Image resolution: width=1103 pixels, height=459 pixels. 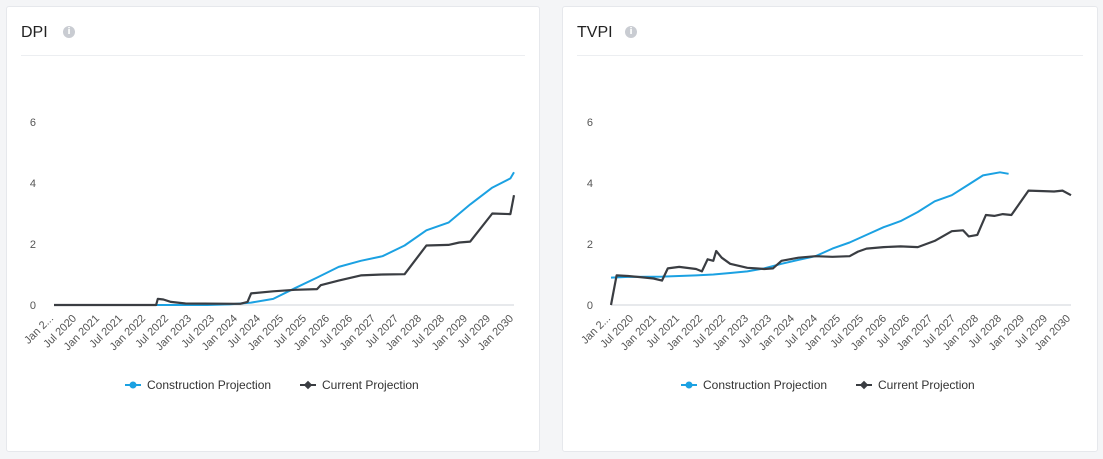 I want to click on tvpi-title: TVPI, so click(x=595, y=32).